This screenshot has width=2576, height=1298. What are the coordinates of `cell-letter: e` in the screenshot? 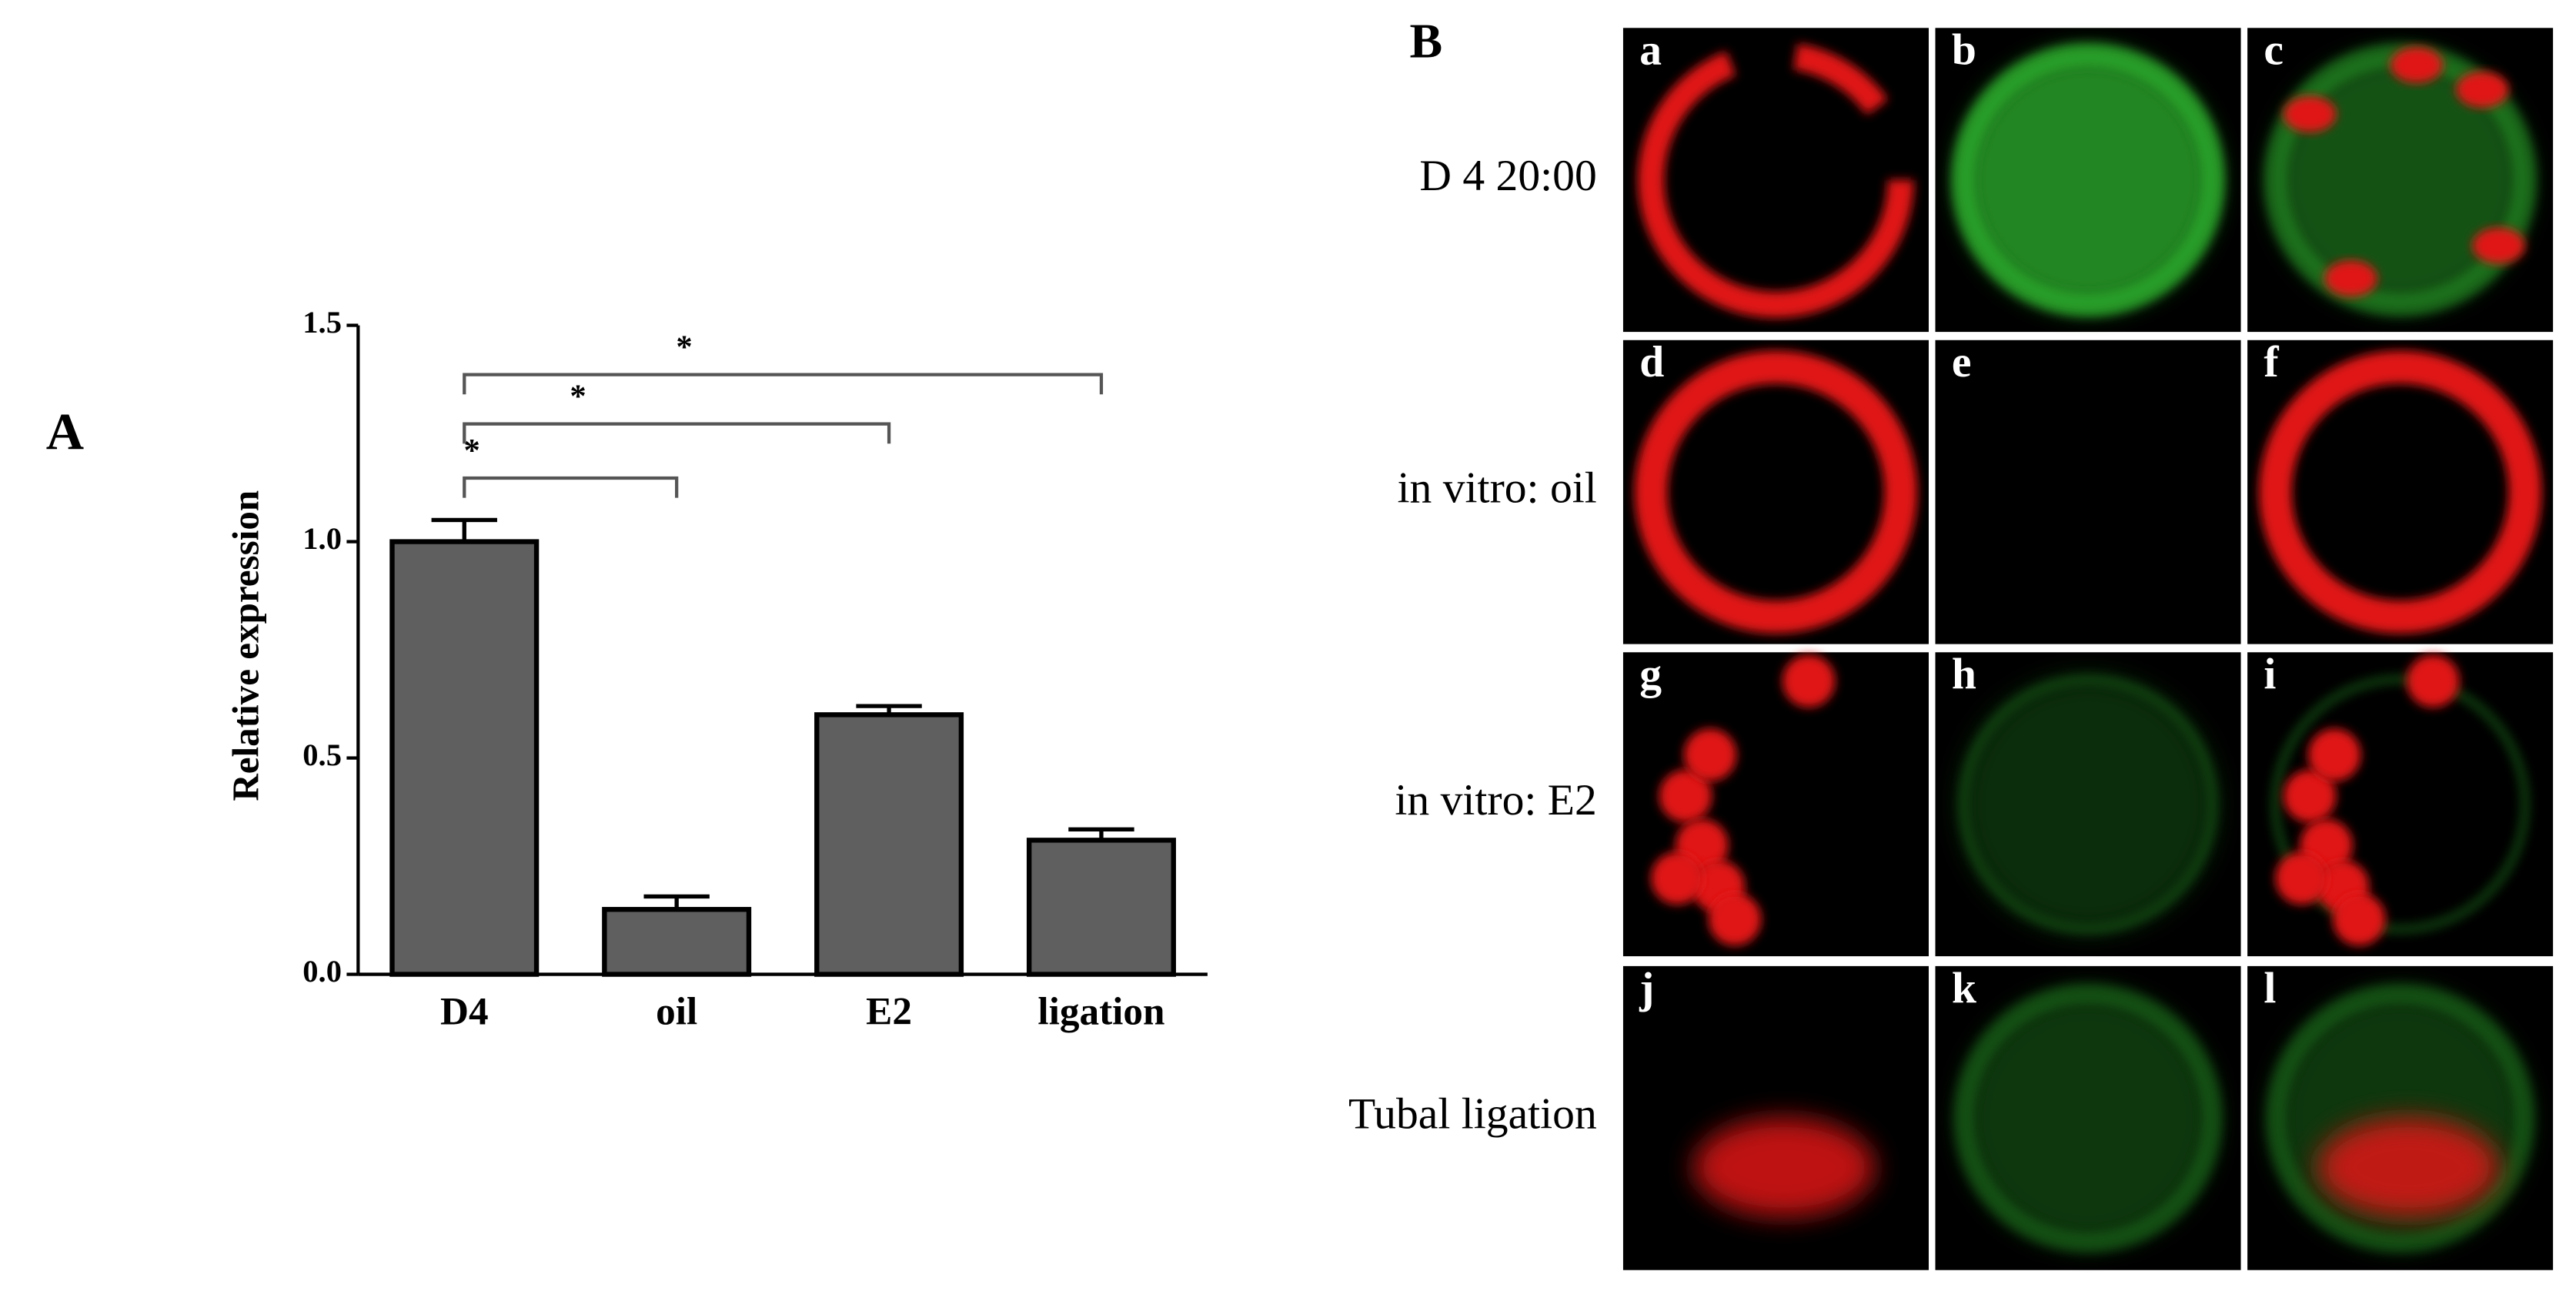 It's located at (1962, 362).